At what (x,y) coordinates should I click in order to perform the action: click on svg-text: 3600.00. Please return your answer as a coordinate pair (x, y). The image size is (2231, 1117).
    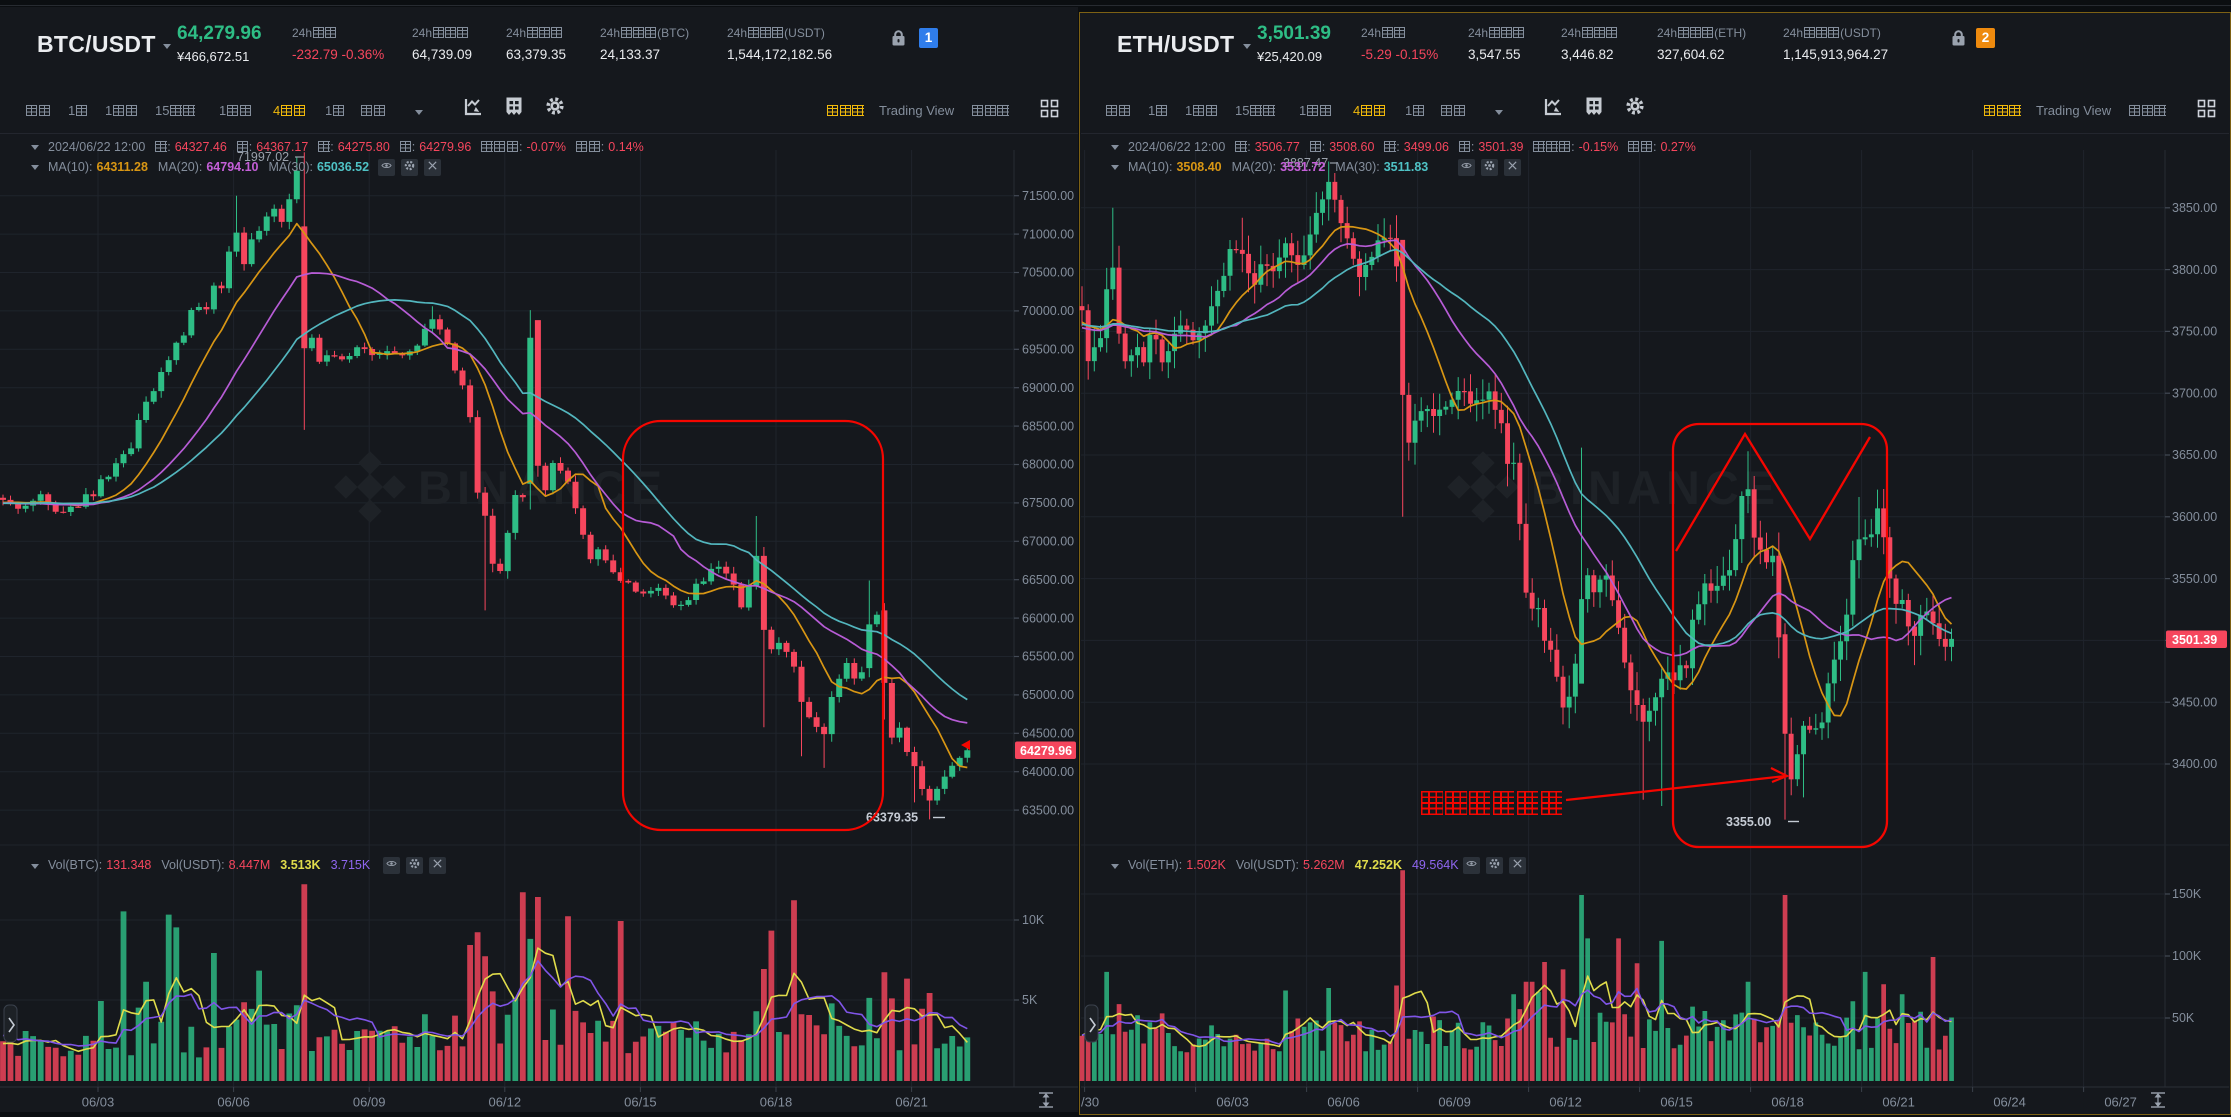
    Looking at the image, I should click on (2194, 517).